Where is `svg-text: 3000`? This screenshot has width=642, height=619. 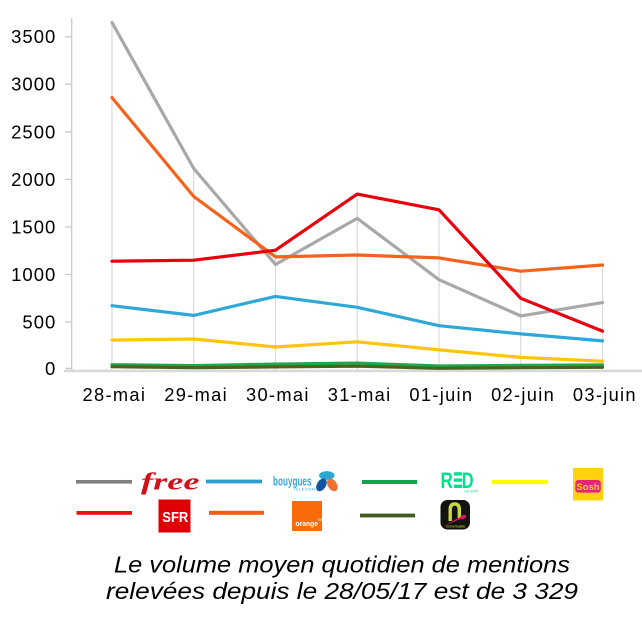
svg-text: 3000 is located at coordinates (33, 84).